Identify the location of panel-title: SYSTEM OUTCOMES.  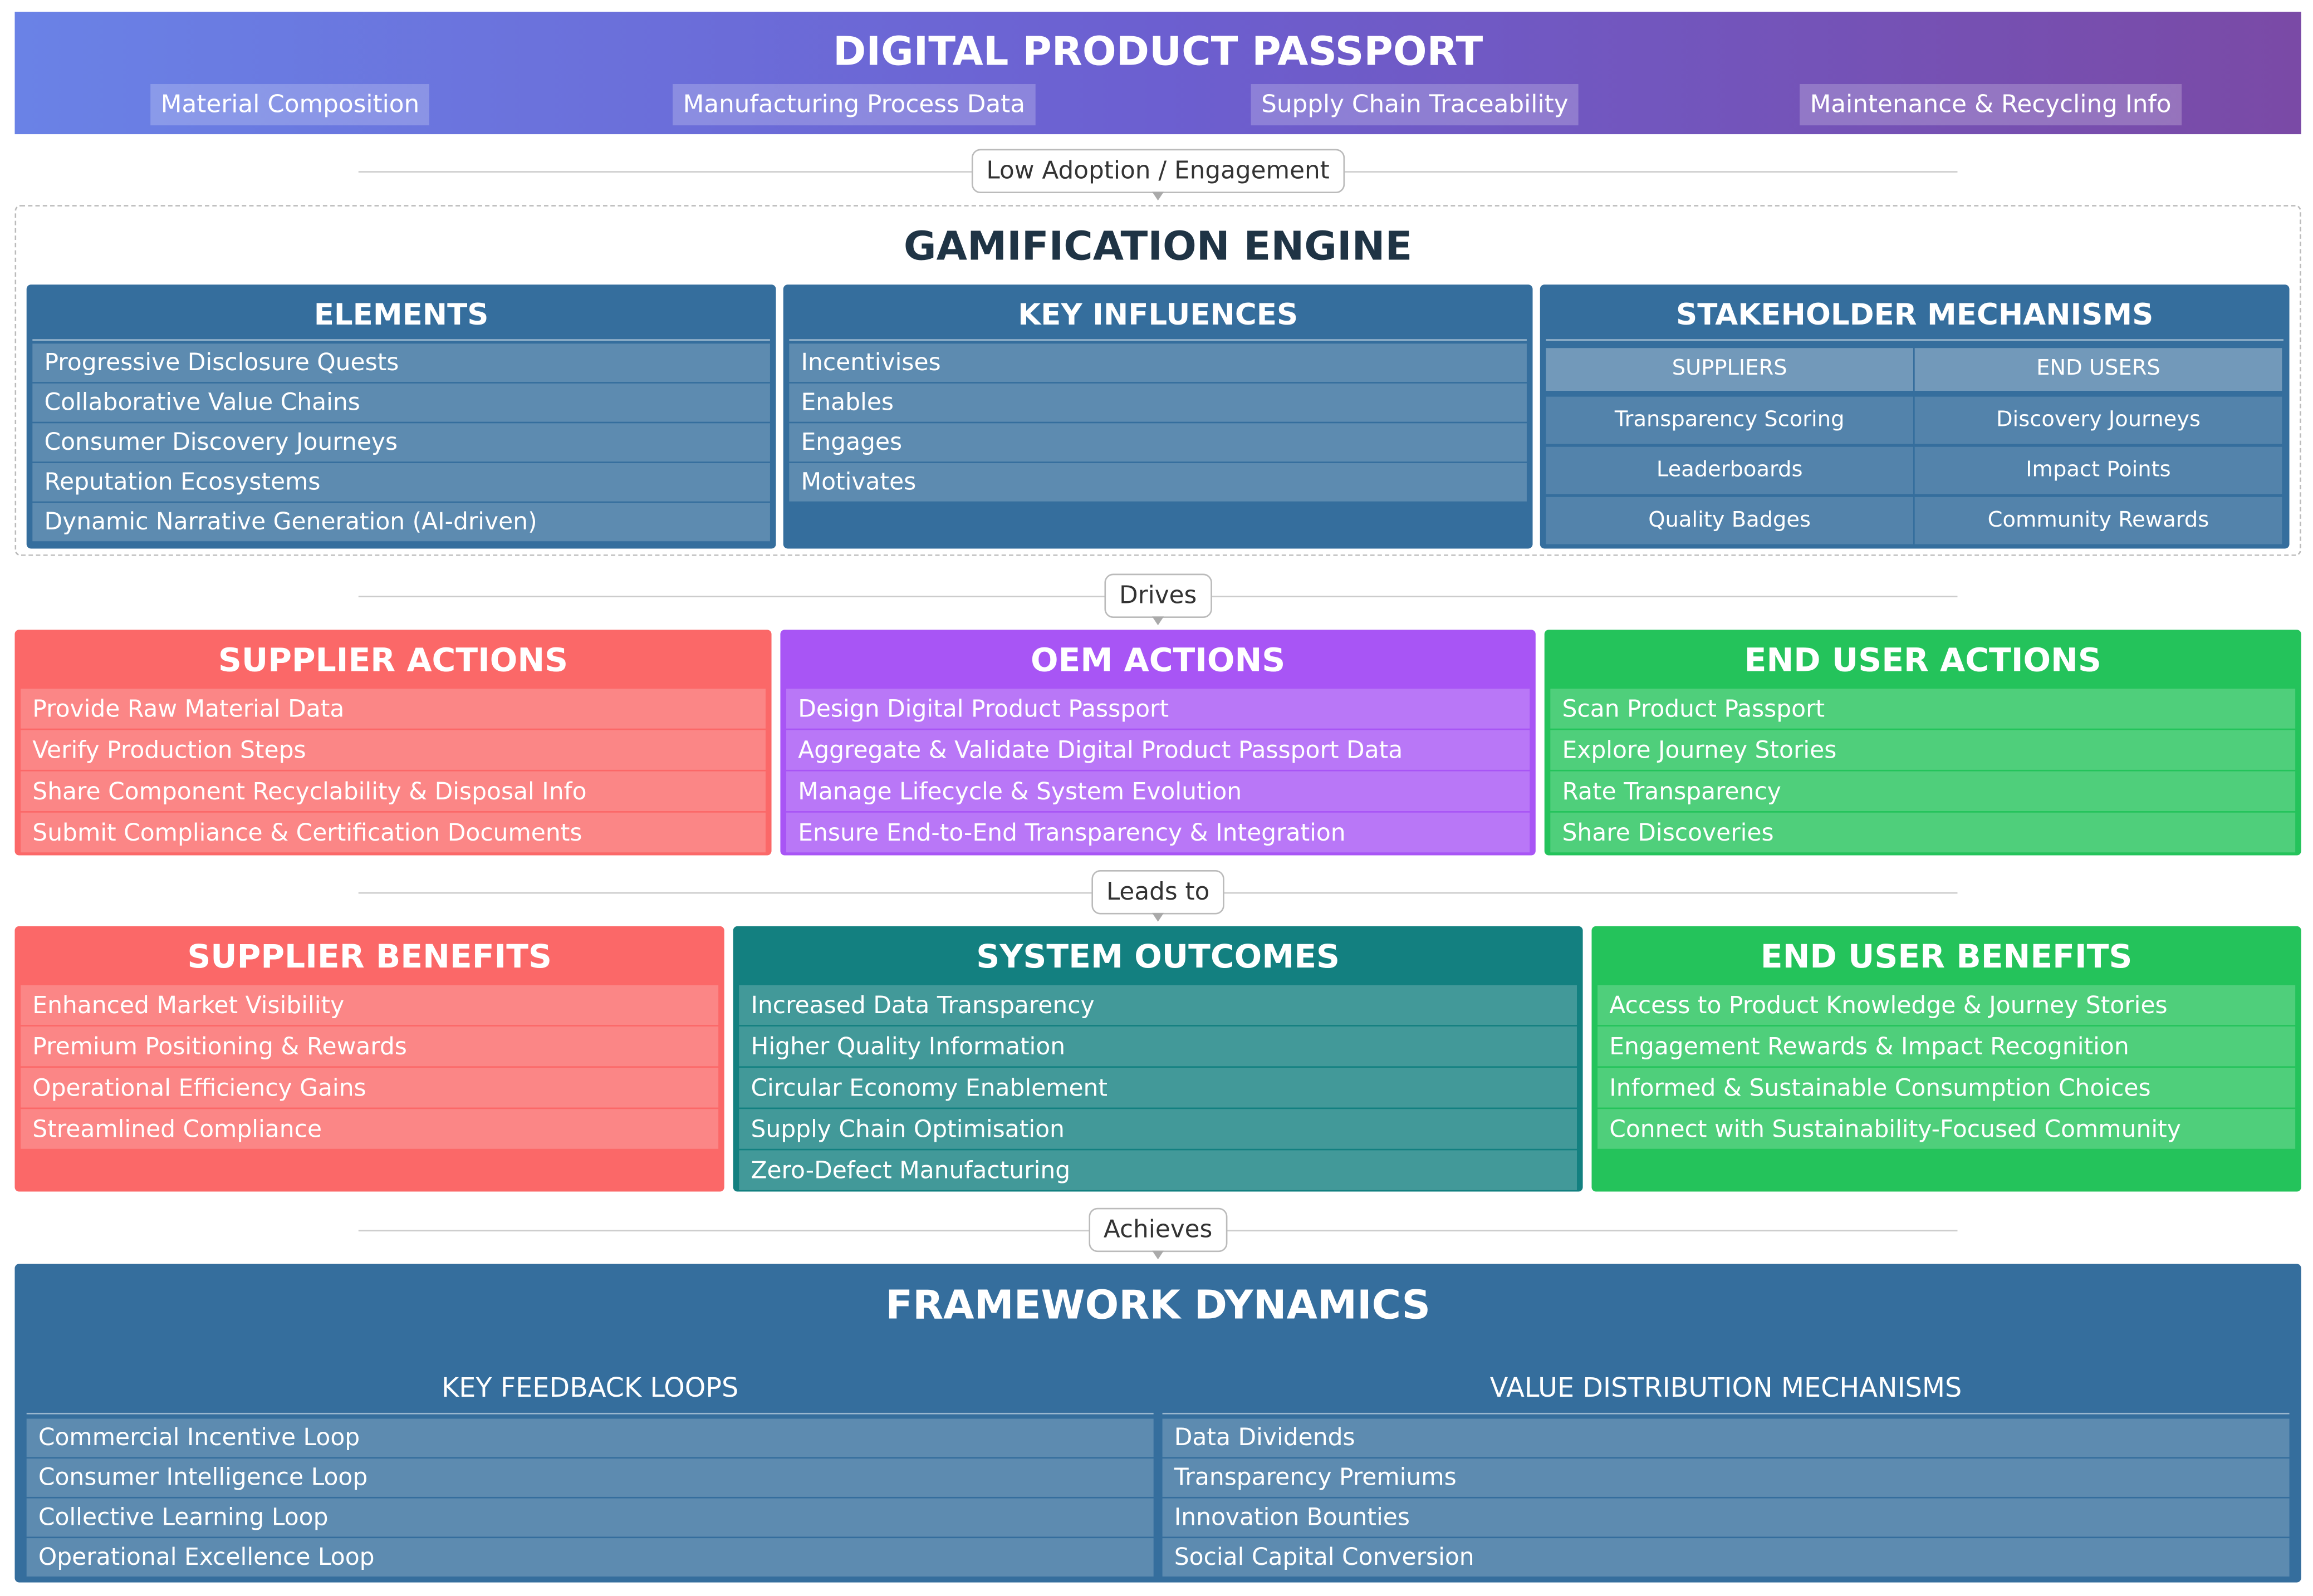
(1158, 958).